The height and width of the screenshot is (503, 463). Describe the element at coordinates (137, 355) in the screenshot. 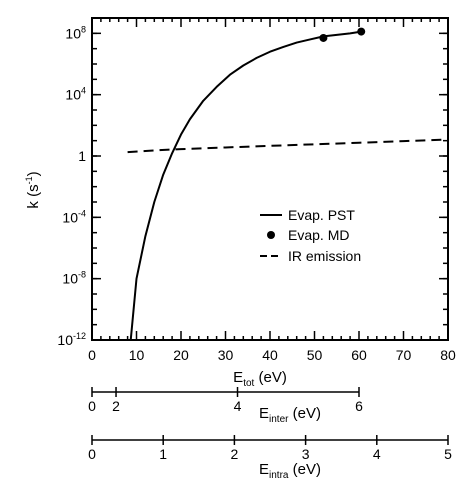

I see `x-tick-label: 10` at that location.